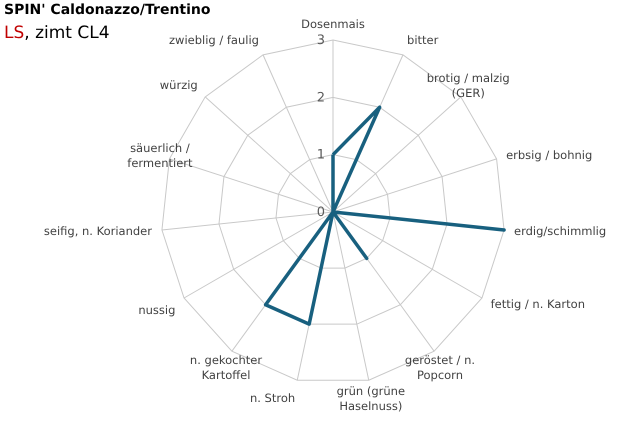 This screenshot has width=628, height=424. Describe the element at coordinates (333, 24) in the screenshot. I see `spoke-label: Dosenmais` at that location.